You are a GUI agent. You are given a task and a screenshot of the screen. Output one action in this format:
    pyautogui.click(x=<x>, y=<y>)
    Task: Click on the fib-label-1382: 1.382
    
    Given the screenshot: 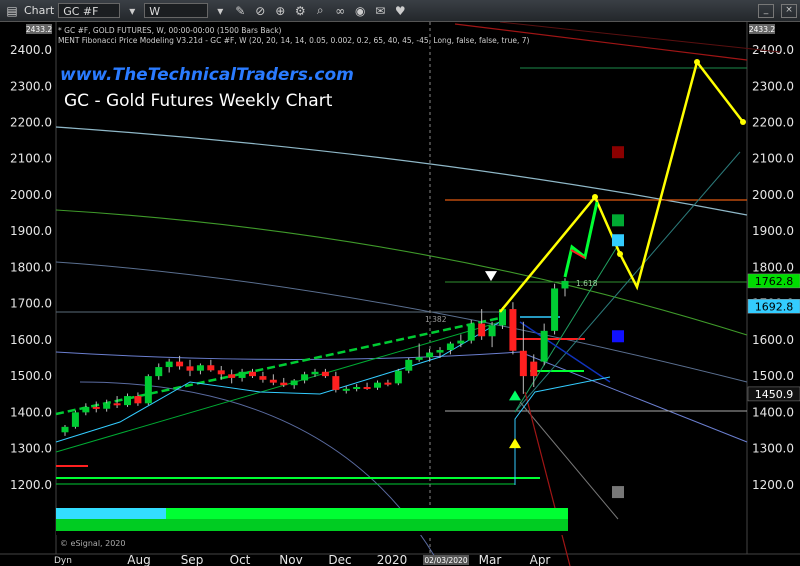 What is the action you would take?
    pyautogui.click(x=436, y=319)
    